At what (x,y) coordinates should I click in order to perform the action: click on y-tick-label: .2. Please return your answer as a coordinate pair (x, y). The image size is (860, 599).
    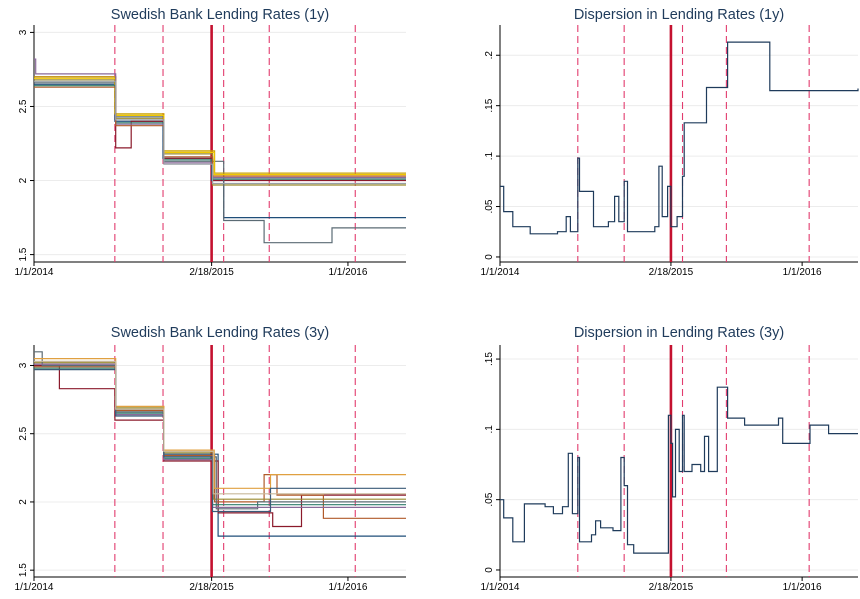
    Looking at the image, I should click on (489, 55).